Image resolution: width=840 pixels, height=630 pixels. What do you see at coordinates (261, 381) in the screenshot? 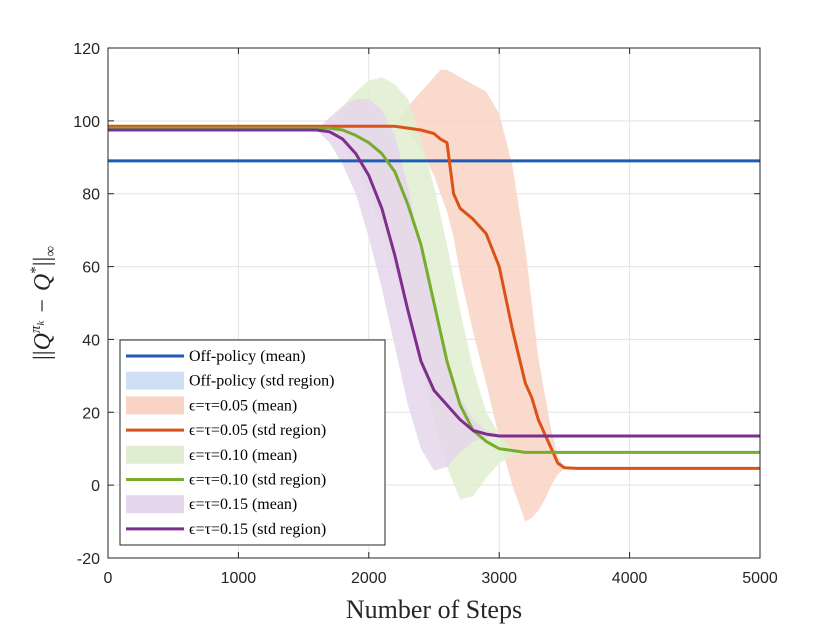
I see `legend-label: Off-policy (std region)` at bounding box center [261, 381].